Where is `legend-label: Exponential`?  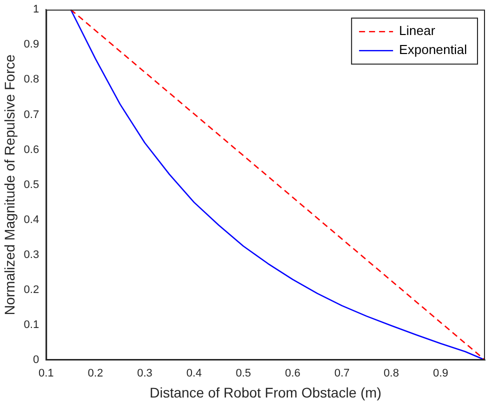
legend-label: Exponential is located at coordinates (433, 50).